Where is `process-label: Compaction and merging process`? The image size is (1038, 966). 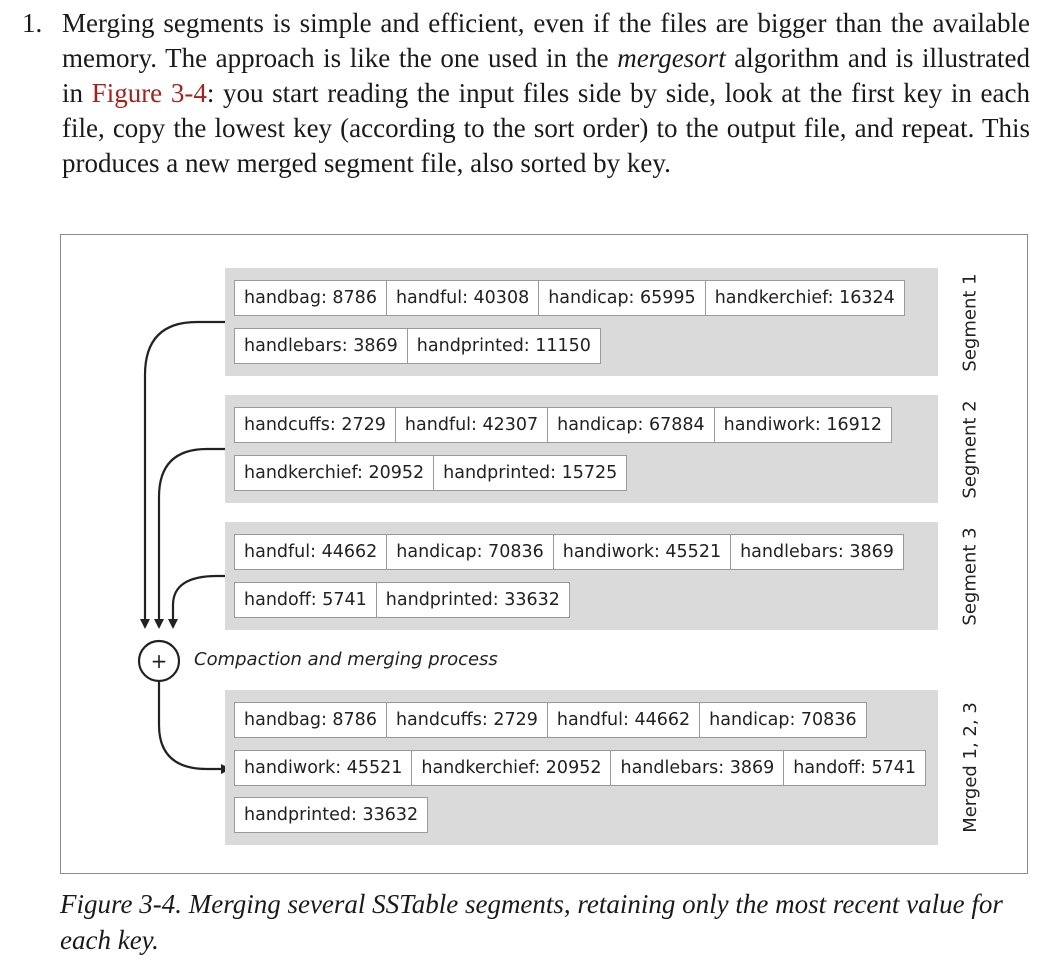 process-label: Compaction and merging process is located at coordinates (346, 659).